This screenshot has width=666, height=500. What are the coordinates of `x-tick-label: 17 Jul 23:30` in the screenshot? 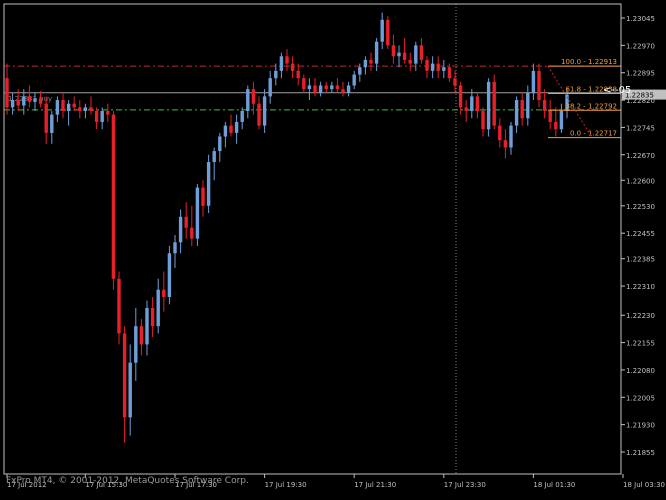 It's located at (465, 485).